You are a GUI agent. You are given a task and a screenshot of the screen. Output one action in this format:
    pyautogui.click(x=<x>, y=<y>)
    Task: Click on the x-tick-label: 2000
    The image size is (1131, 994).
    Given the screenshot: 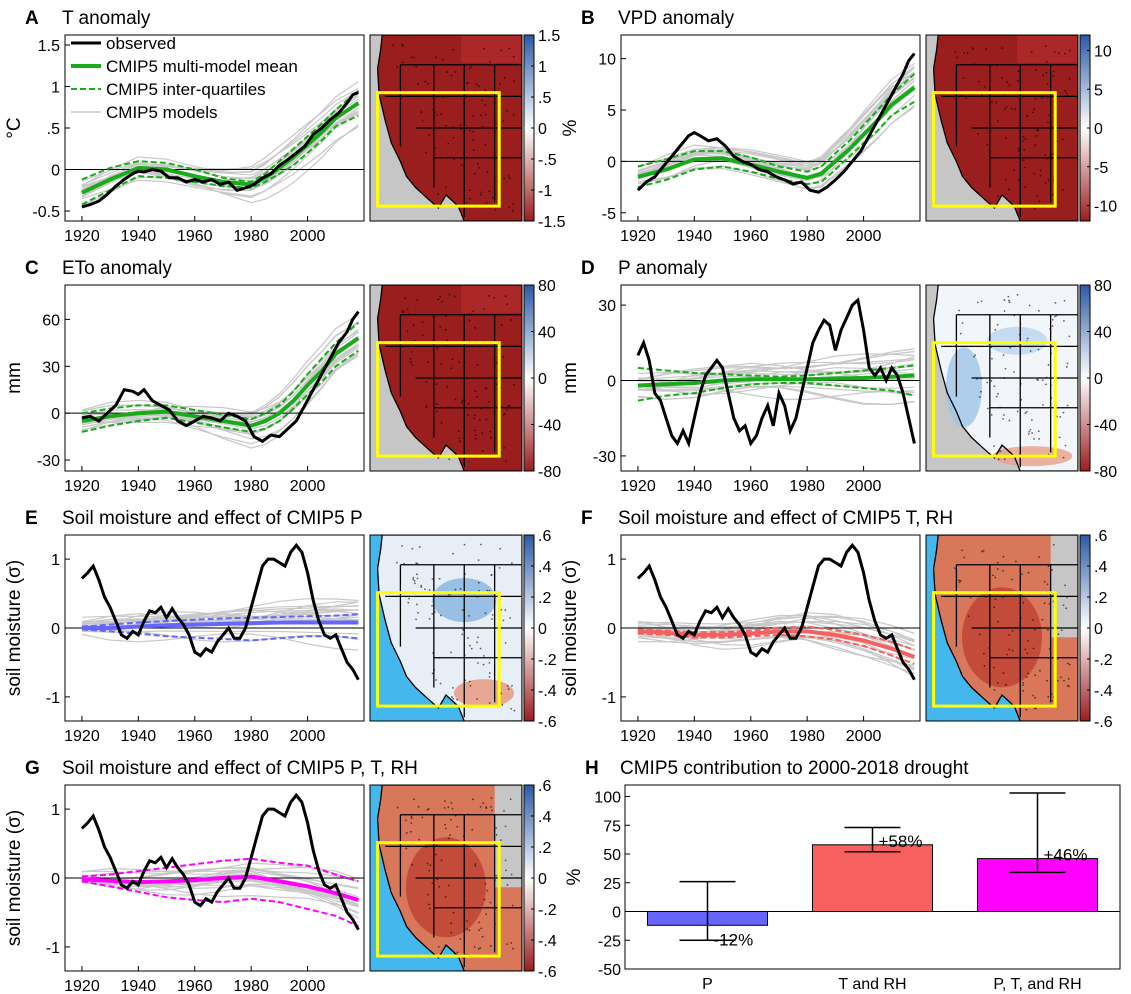 What is the action you would take?
    pyautogui.click(x=864, y=736)
    